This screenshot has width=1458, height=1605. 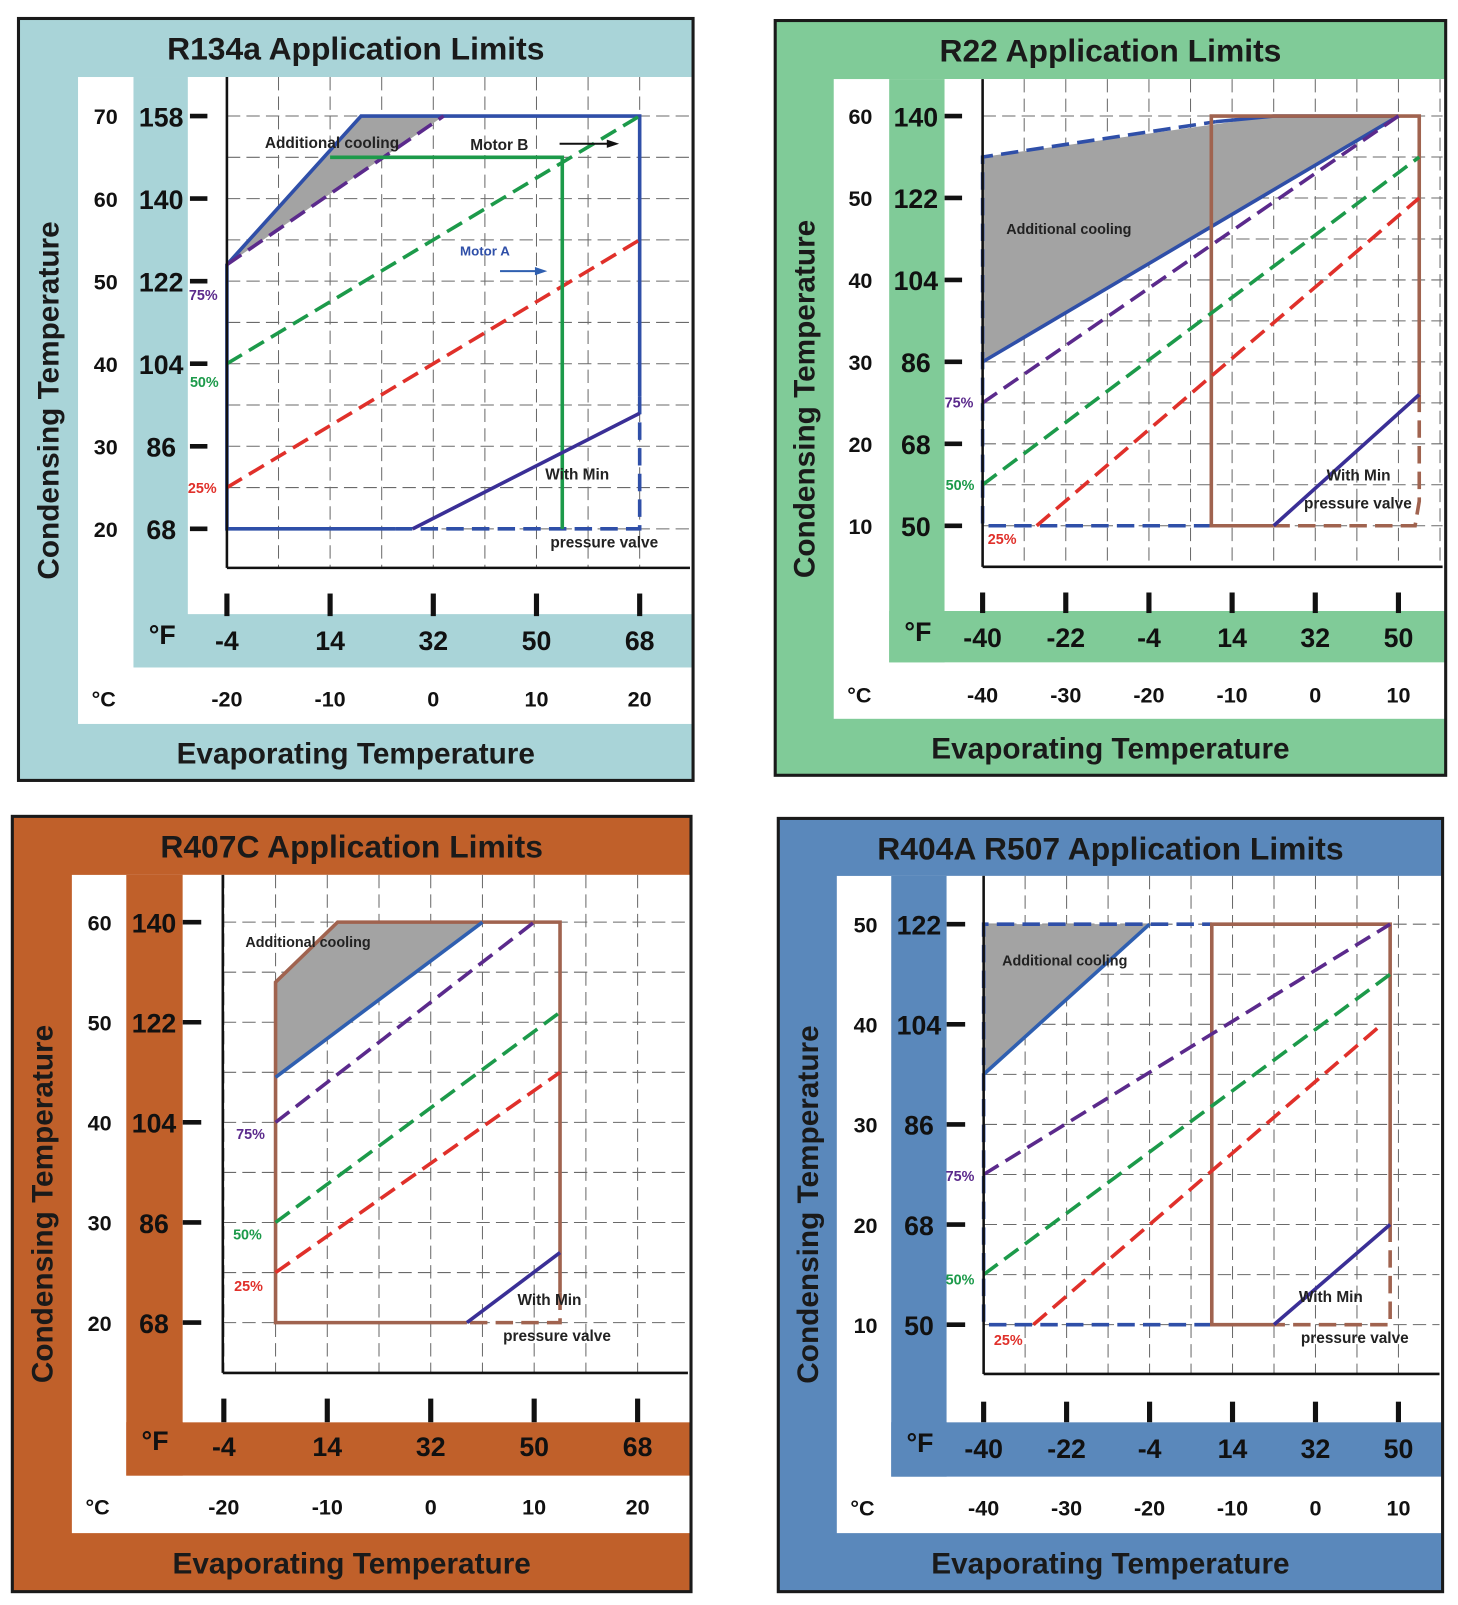 I want to click on x-tick-label-f: 68, so click(x=640, y=641).